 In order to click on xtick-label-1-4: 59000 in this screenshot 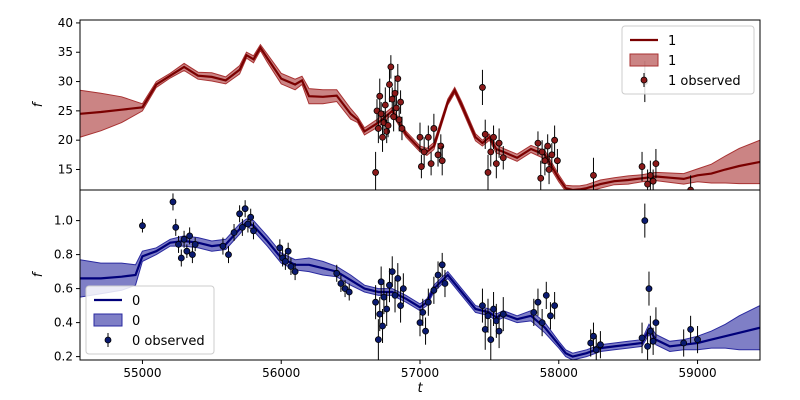, I will do `click(697, 373)`.